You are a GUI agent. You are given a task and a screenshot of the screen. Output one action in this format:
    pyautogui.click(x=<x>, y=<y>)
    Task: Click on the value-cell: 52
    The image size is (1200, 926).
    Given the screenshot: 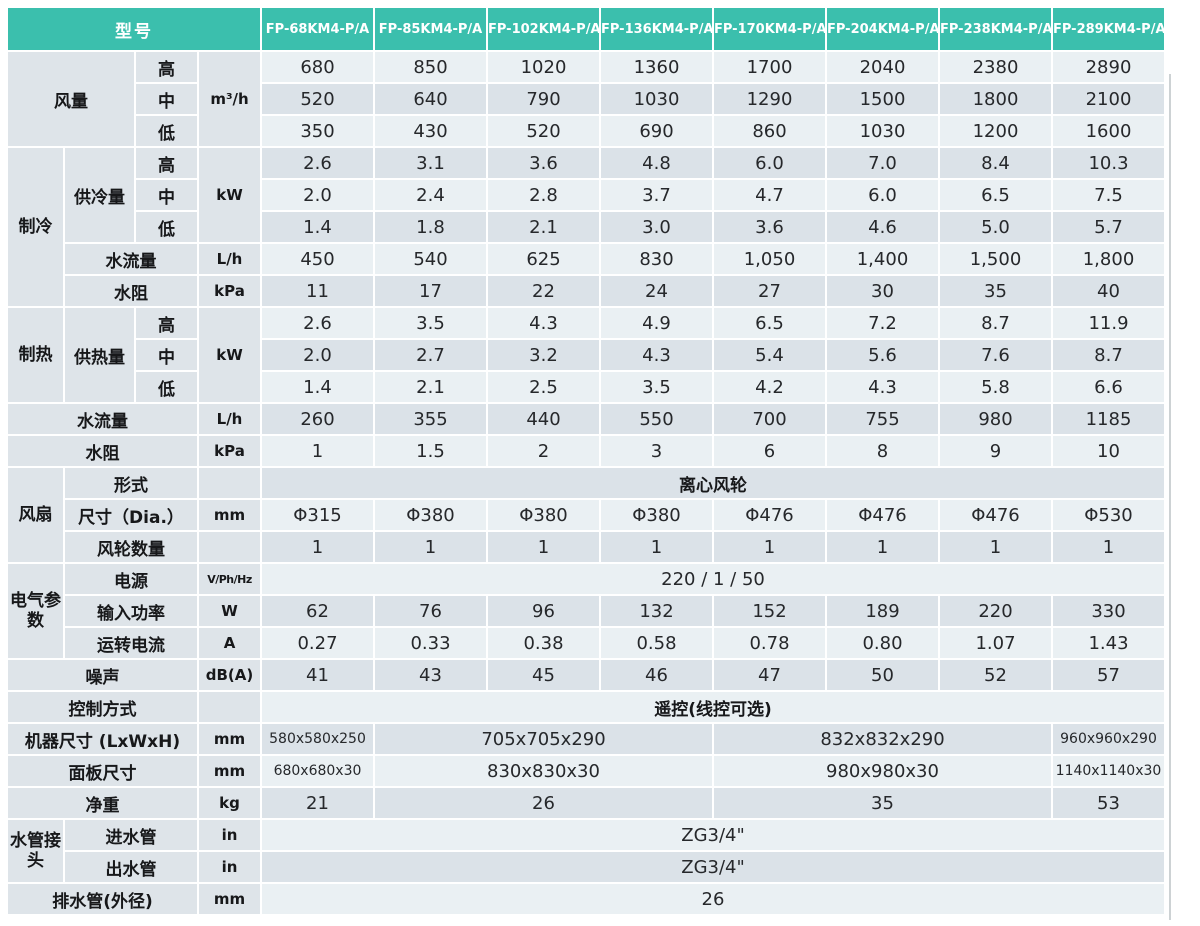 What is the action you would take?
    pyautogui.click(x=995, y=675)
    